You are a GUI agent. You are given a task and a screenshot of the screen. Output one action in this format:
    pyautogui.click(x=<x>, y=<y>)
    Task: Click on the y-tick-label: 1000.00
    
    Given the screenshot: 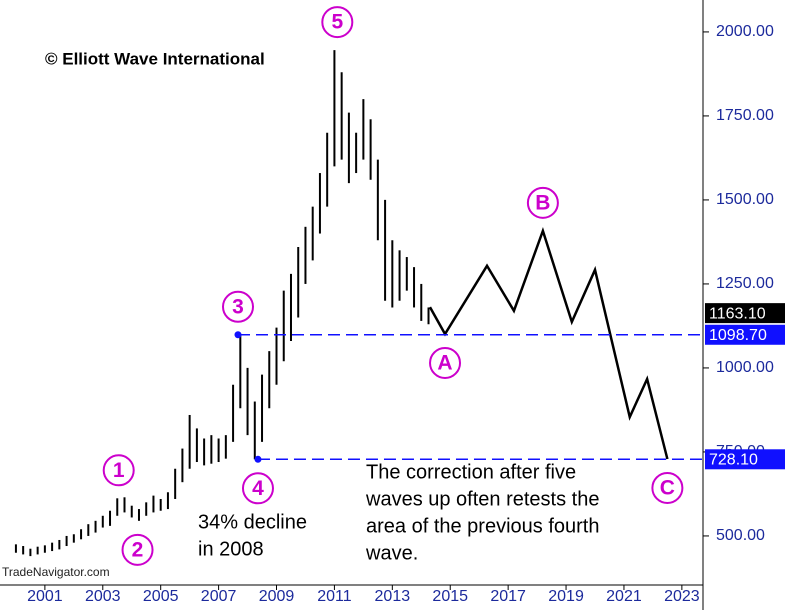 What is the action you would take?
    pyautogui.click(x=745, y=367)
    